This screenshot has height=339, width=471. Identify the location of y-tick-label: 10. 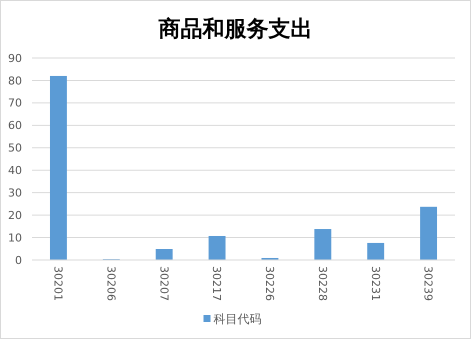
(15, 237).